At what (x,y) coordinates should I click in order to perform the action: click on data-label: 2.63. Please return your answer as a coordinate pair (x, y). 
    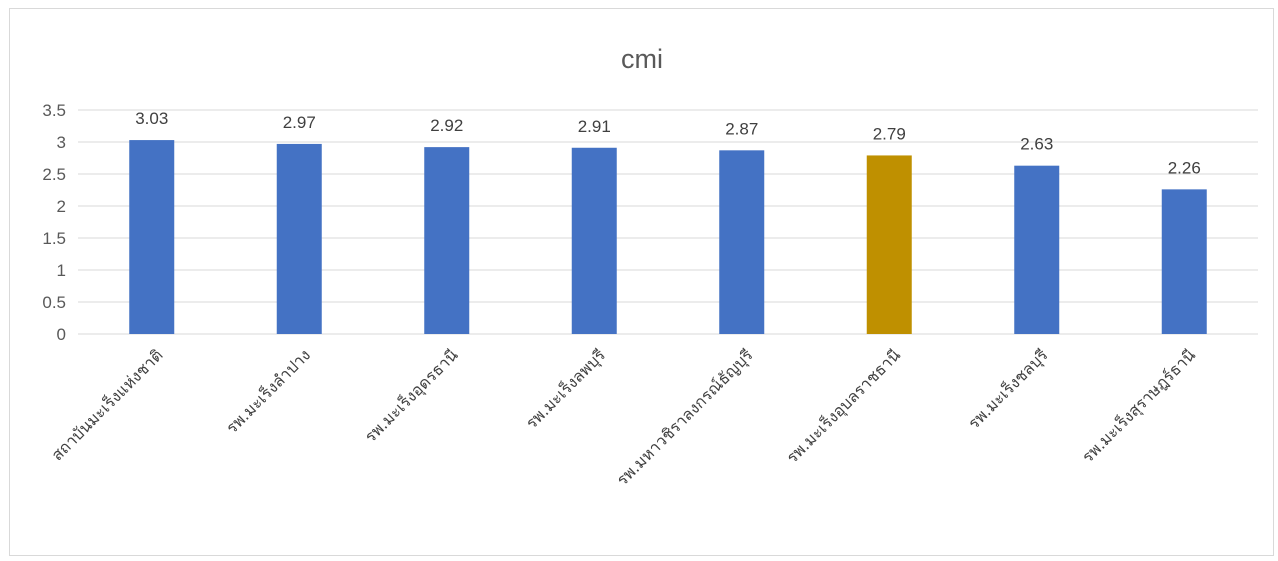
    Looking at the image, I should click on (1036, 144).